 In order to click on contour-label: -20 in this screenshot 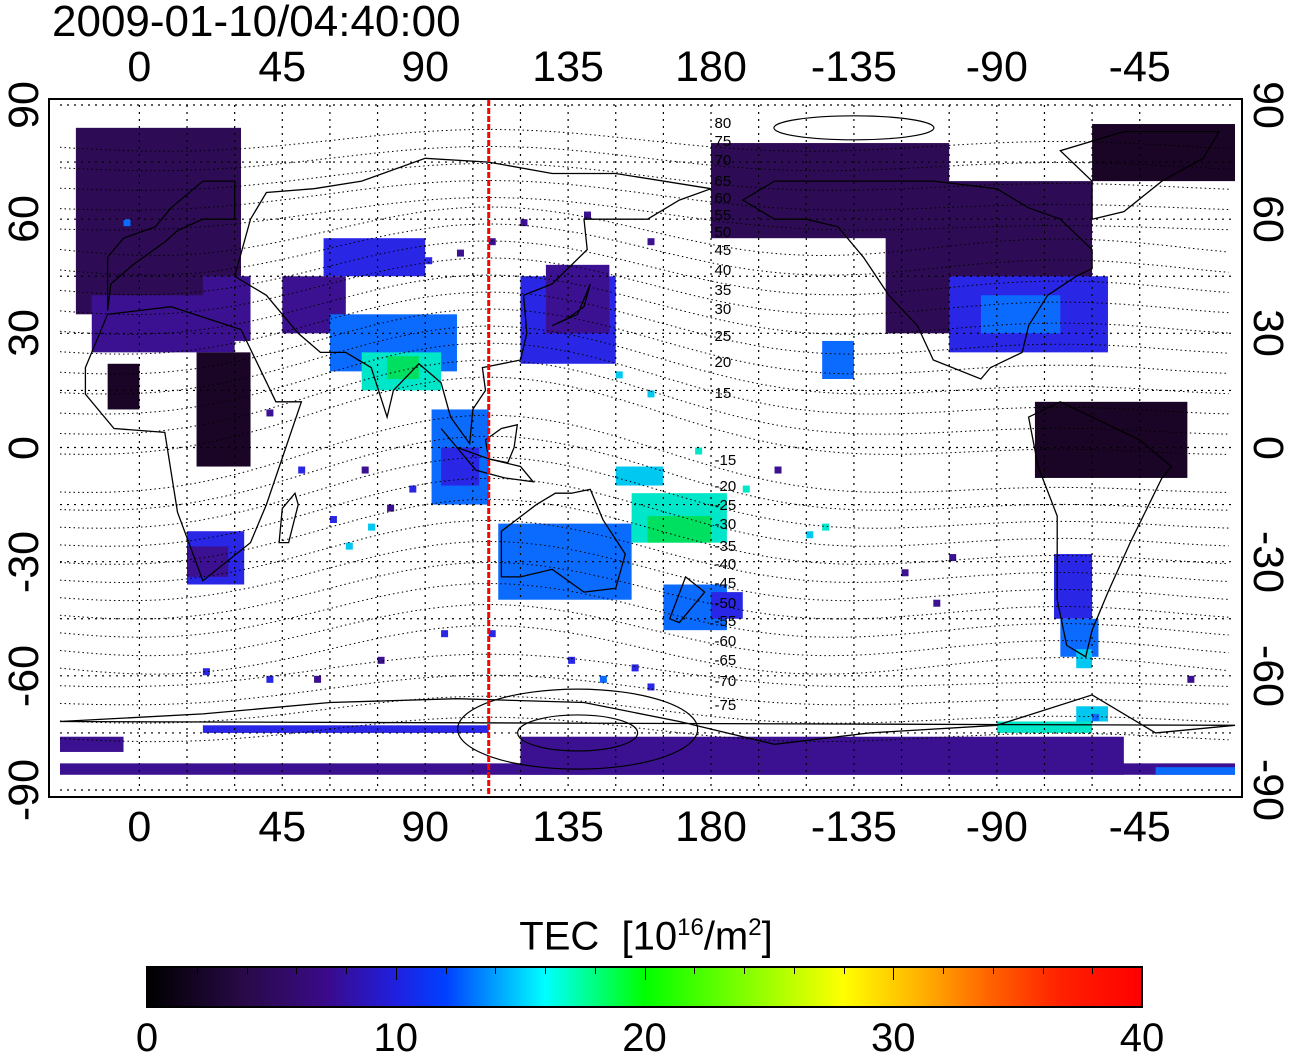, I will do `click(726, 486)`.